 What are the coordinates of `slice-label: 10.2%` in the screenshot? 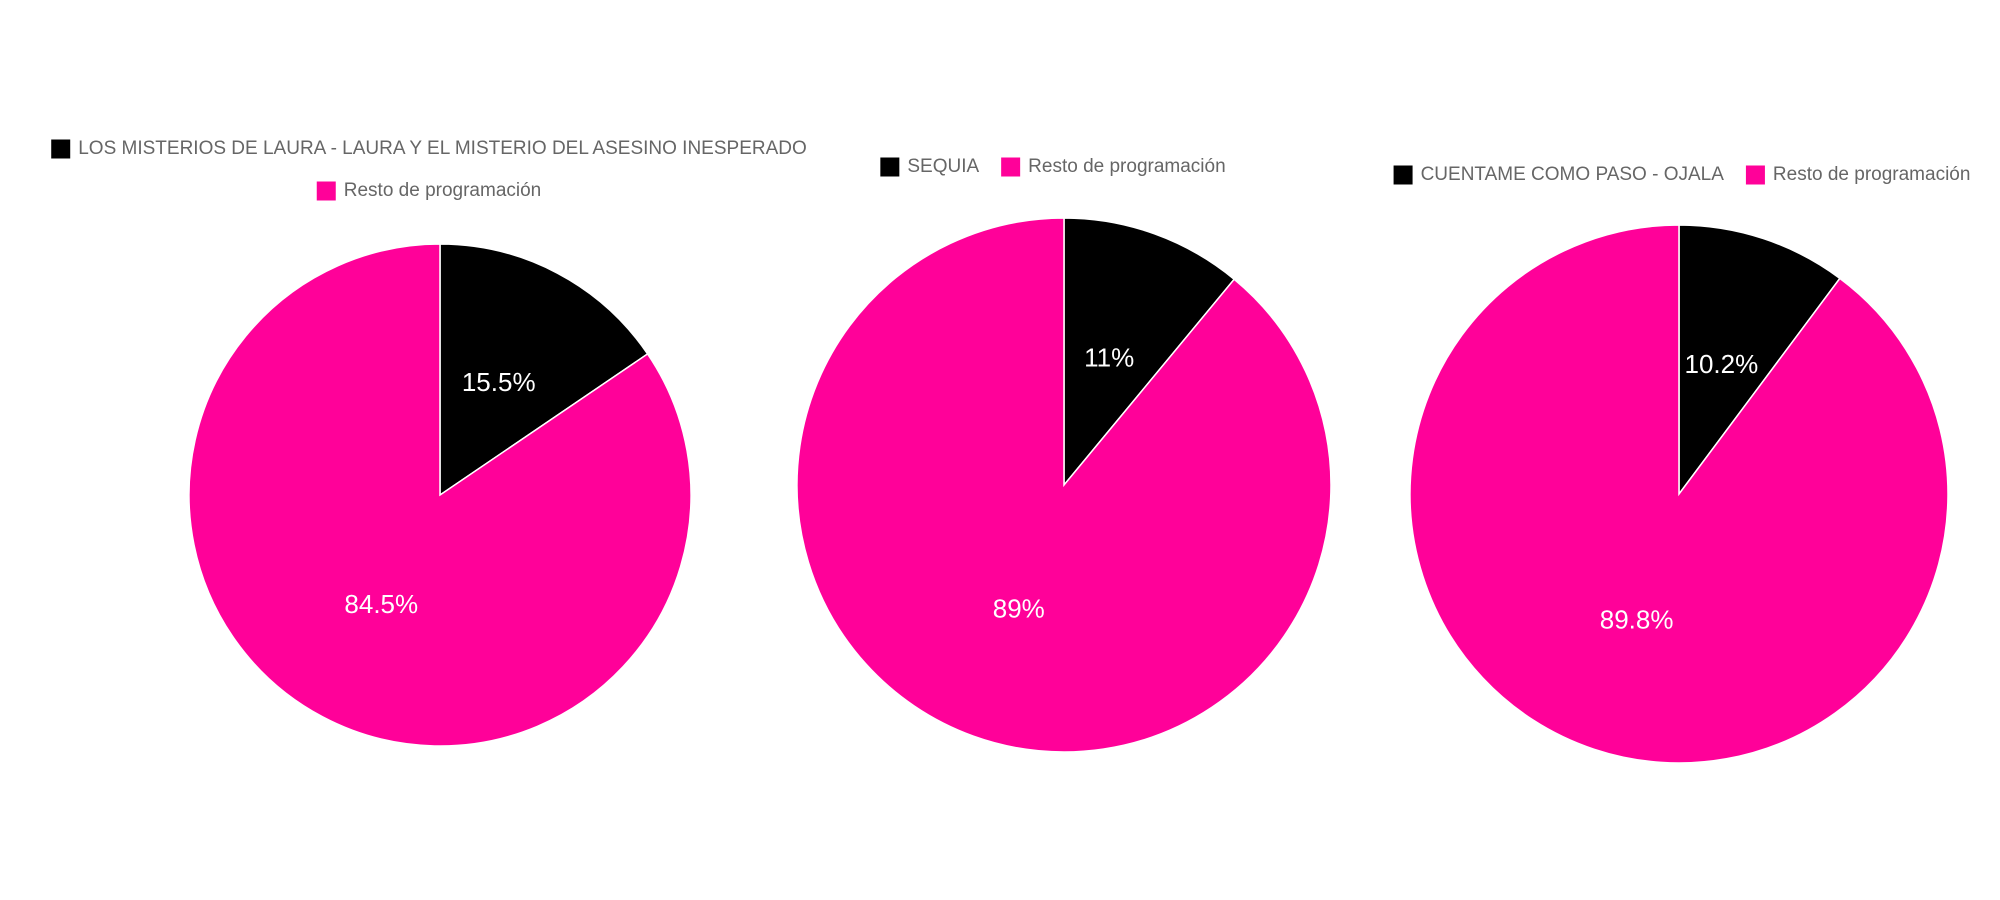 It's located at (1721, 364).